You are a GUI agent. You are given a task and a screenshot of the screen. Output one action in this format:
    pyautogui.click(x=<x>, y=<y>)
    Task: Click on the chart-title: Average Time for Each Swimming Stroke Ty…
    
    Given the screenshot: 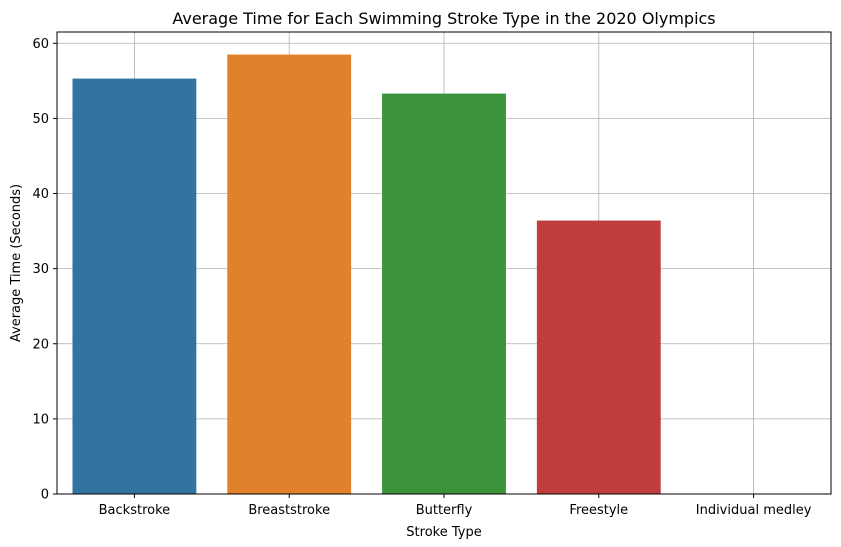 What is the action you would take?
    pyautogui.click(x=443, y=18)
    